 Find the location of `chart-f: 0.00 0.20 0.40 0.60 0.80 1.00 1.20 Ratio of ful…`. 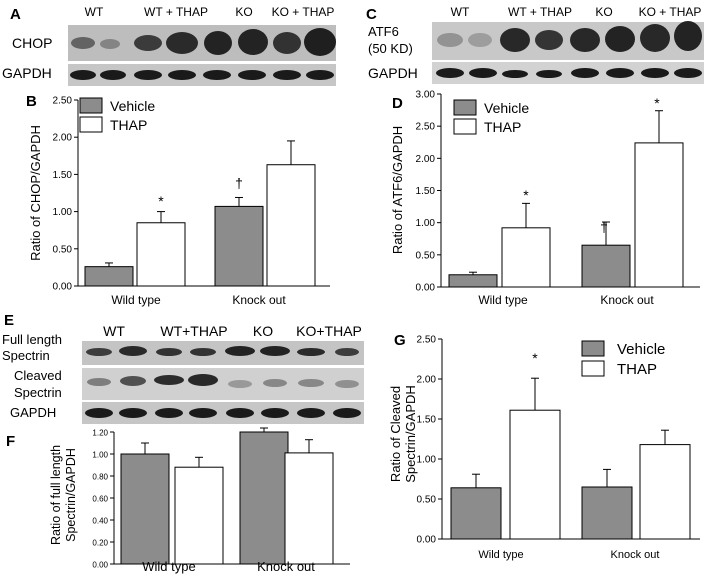

chart-f: 0.00 0.20 0.40 0.60 0.80 1.00 1.20 Ratio of ful… is located at coordinates (199, 500).